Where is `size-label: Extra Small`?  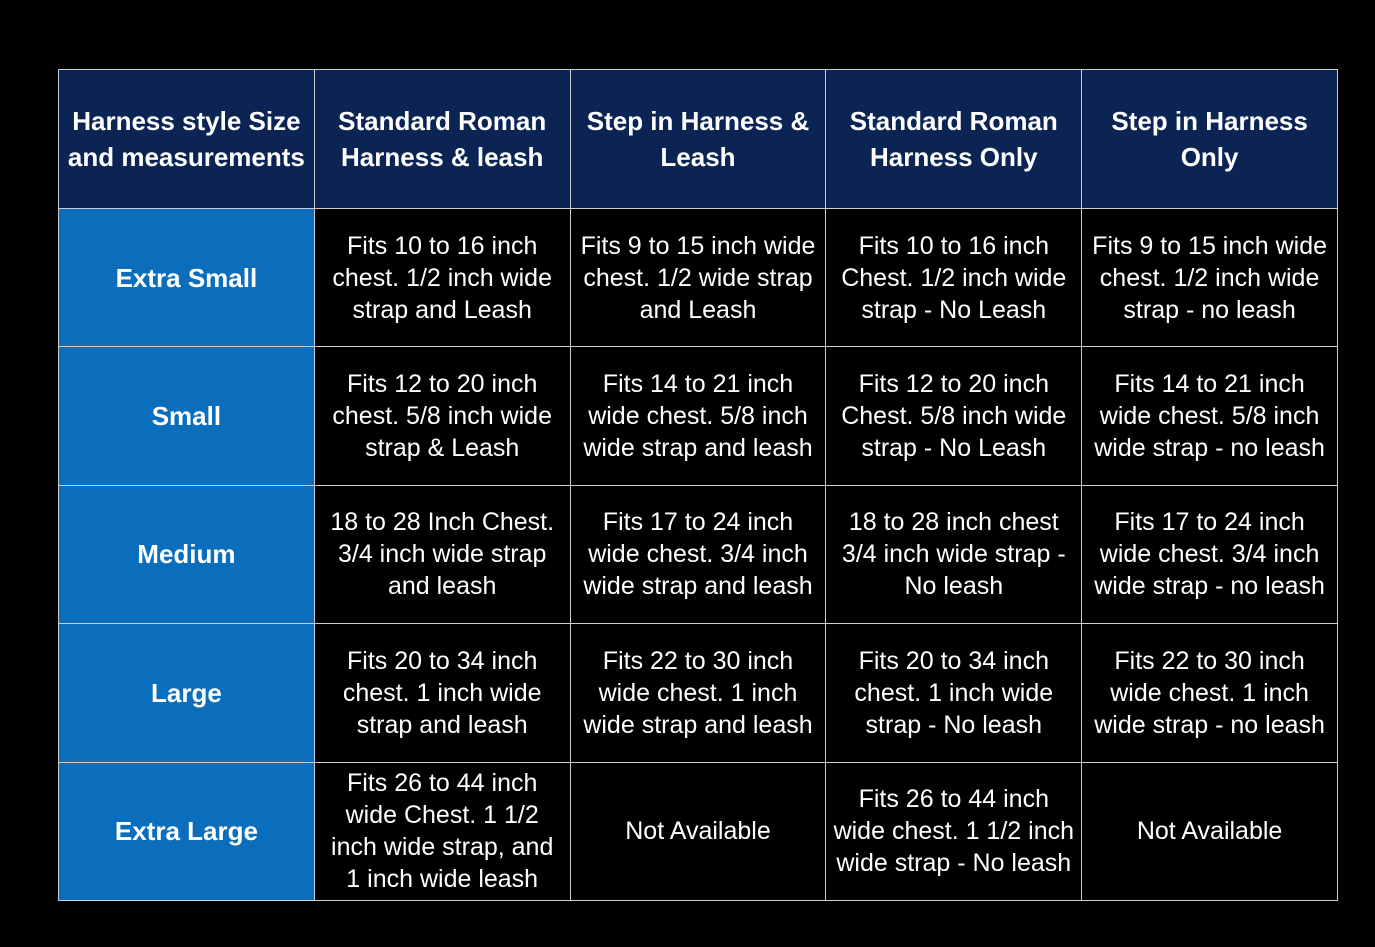
size-label: Extra Small is located at coordinates (186, 277).